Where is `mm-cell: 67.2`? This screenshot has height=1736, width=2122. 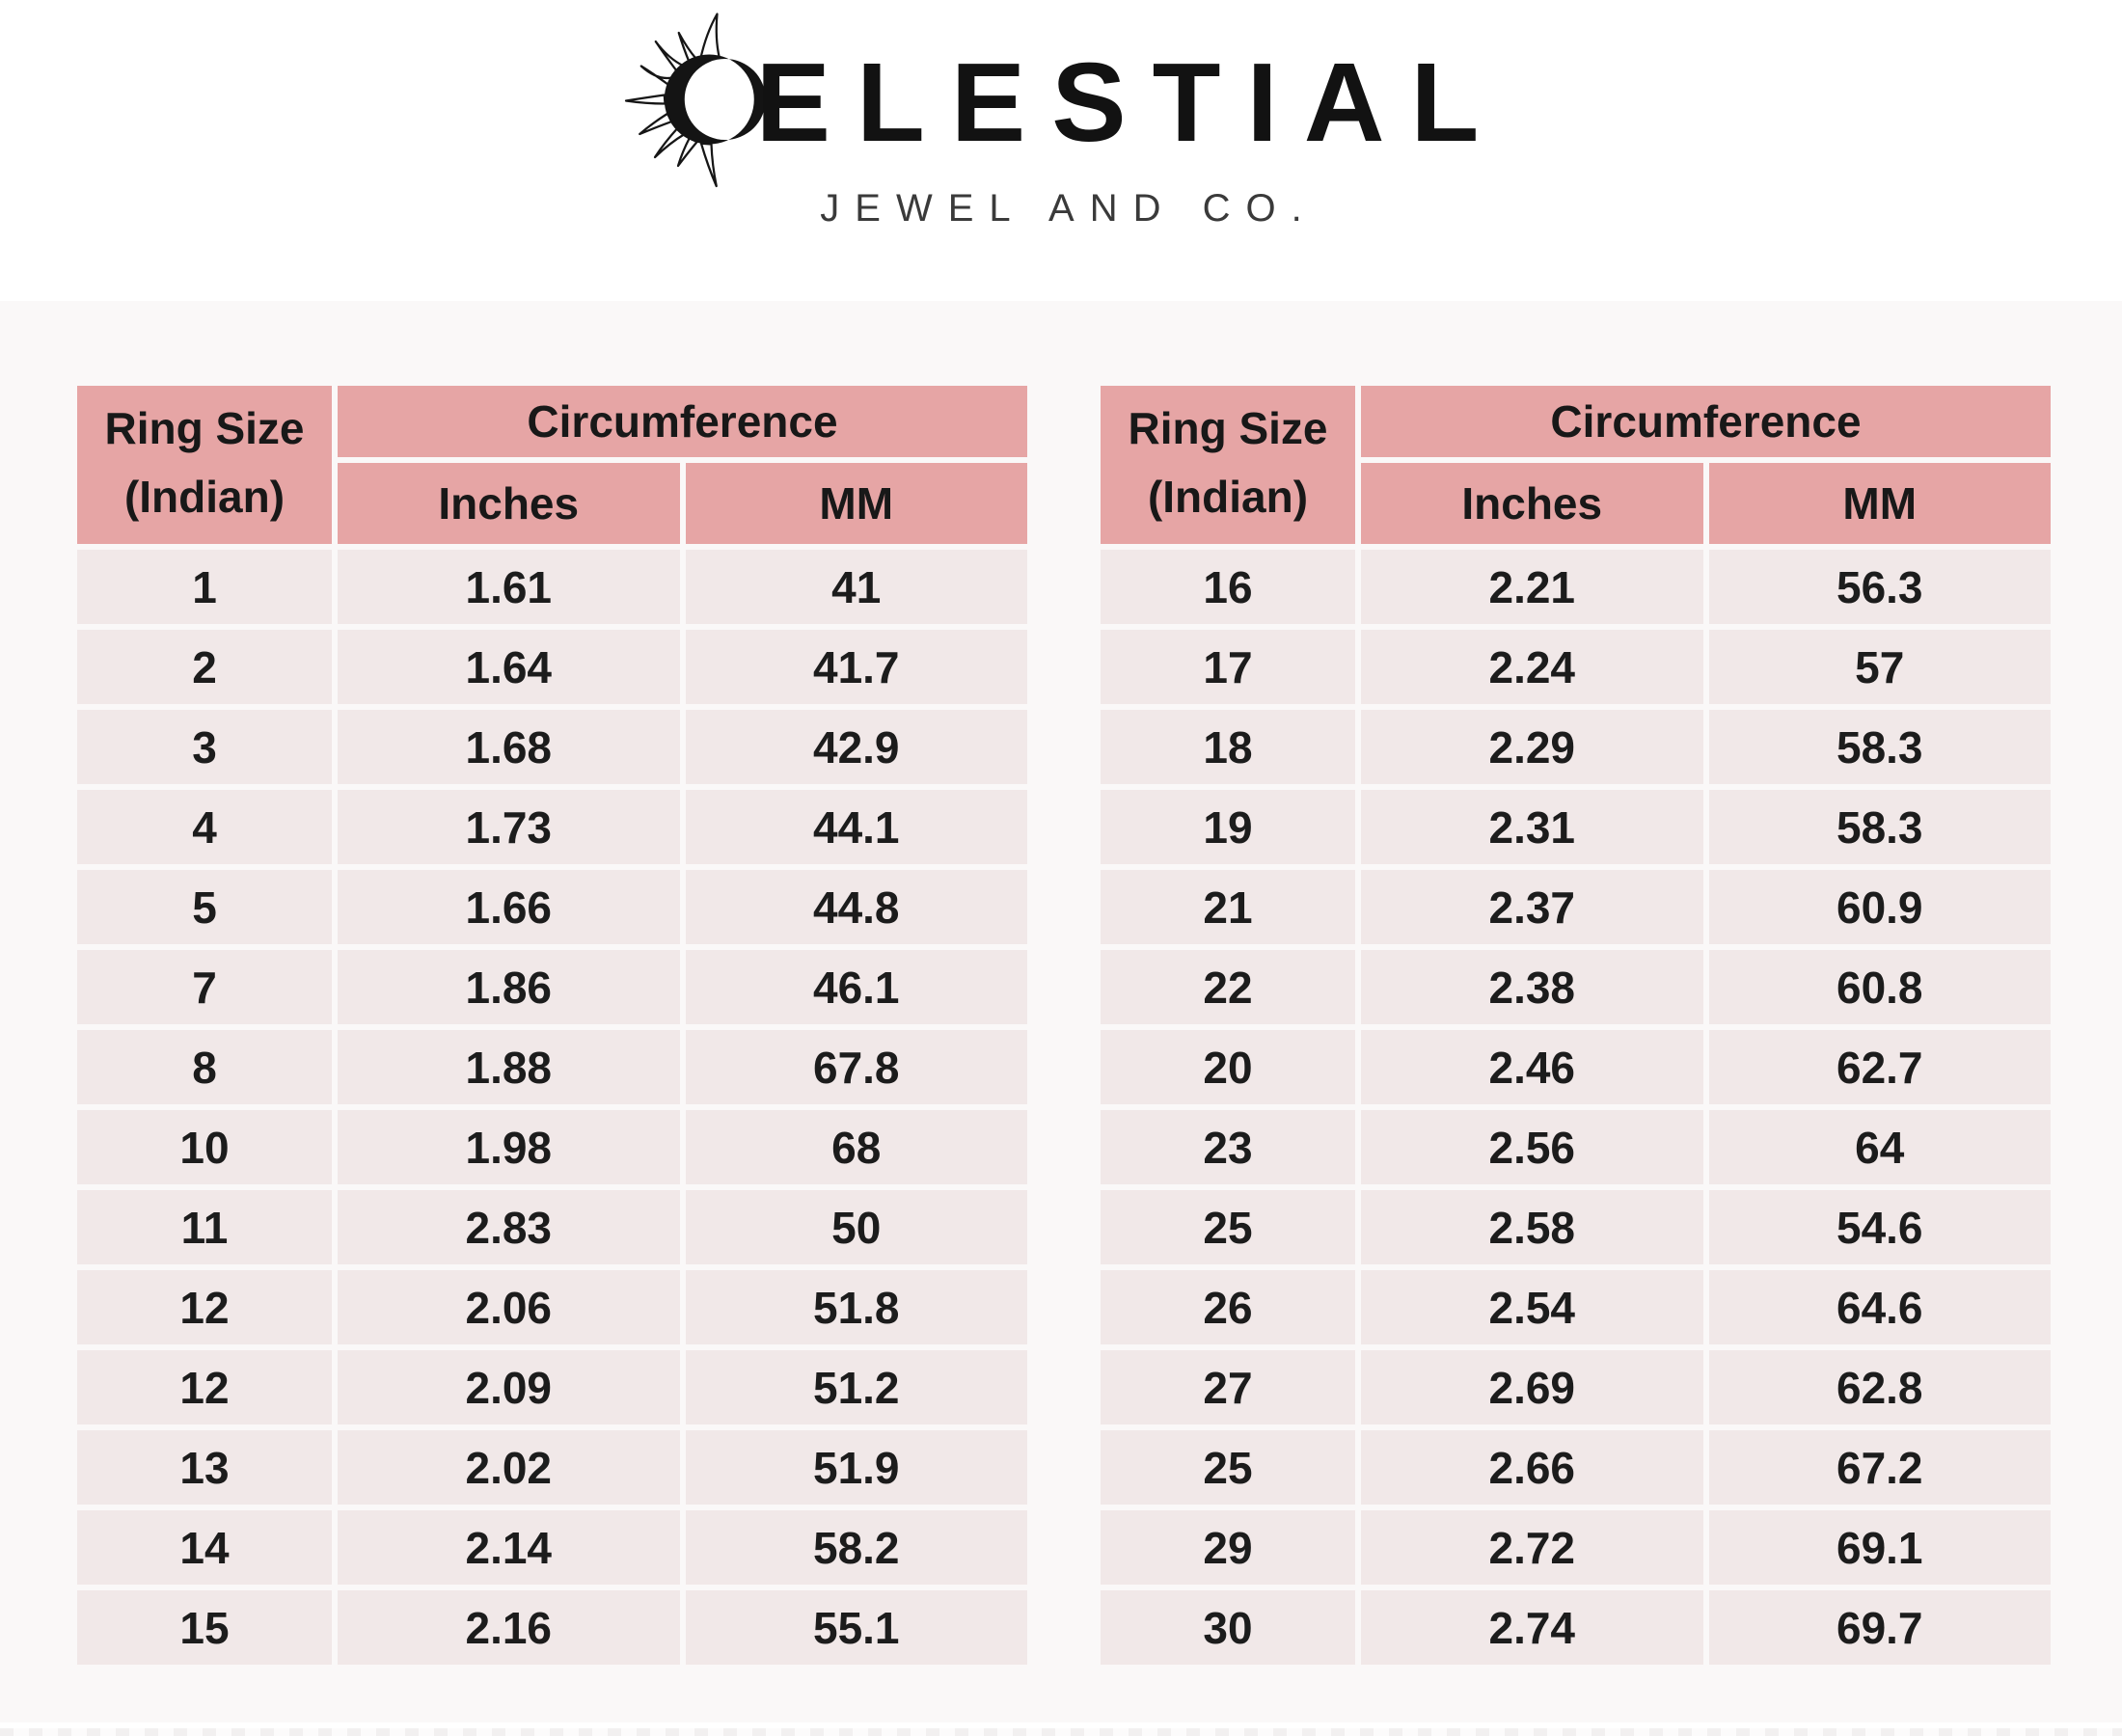 mm-cell: 67.2 is located at coordinates (1880, 1468).